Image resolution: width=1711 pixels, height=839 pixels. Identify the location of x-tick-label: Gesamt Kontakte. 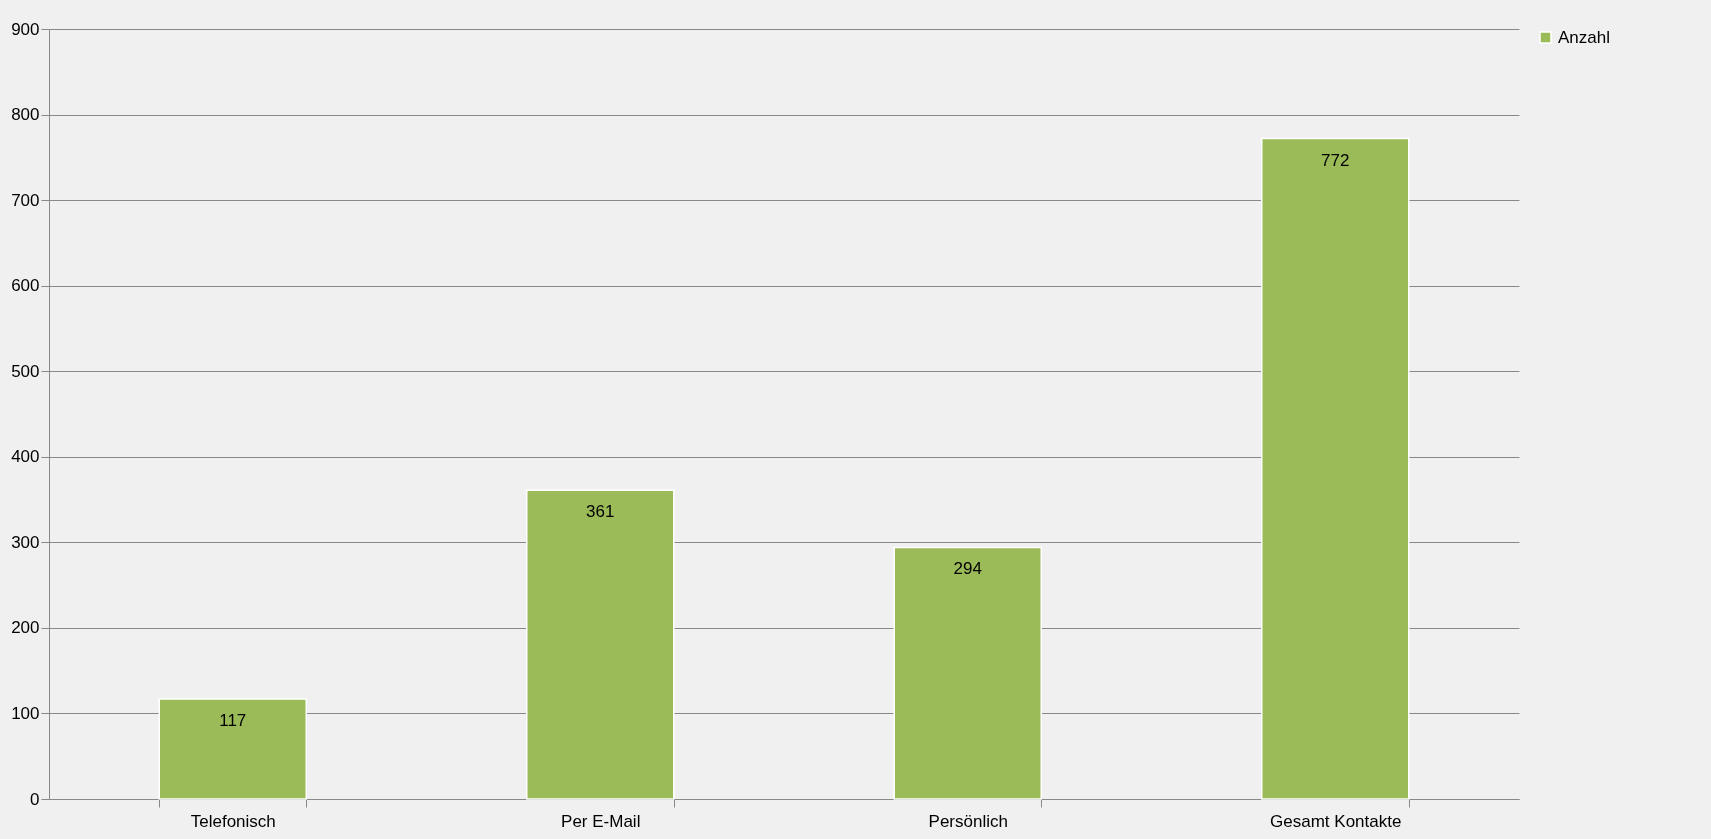
(1336, 821).